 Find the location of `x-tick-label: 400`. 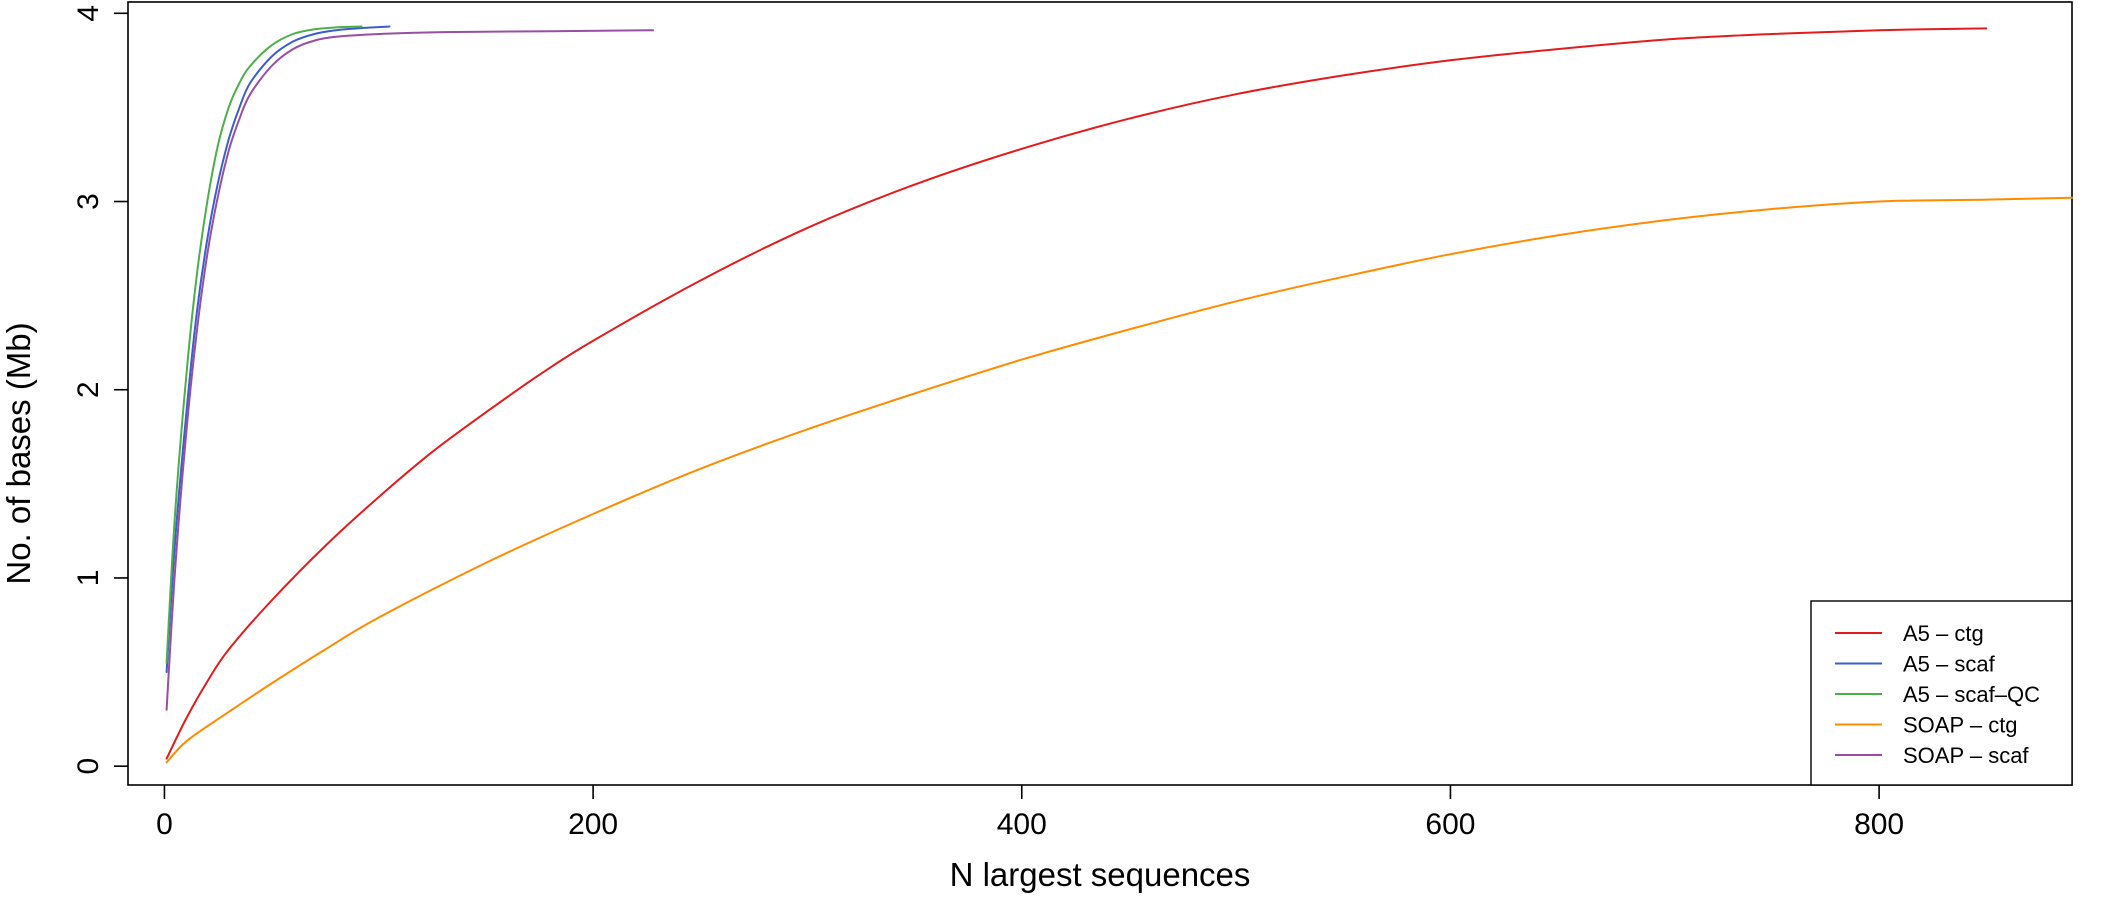

x-tick-label: 400 is located at coordinates (1022, 824).